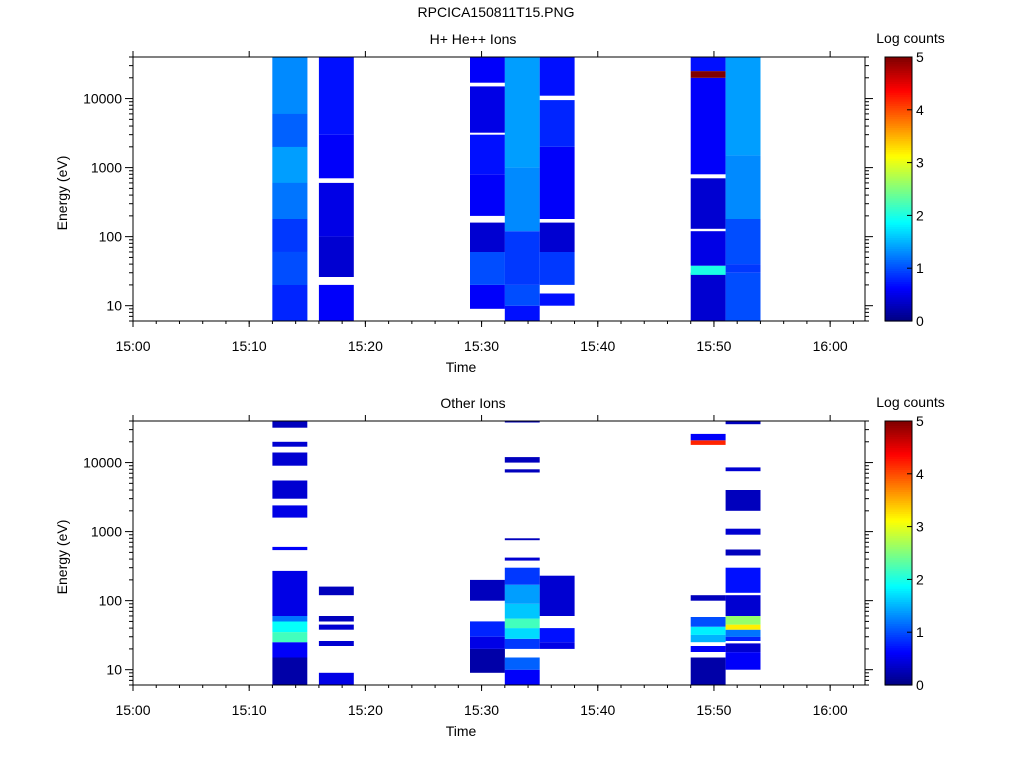 The image size is (1024, 768). I want to click on colorbar-tick-label: 1, so click(920, 268).